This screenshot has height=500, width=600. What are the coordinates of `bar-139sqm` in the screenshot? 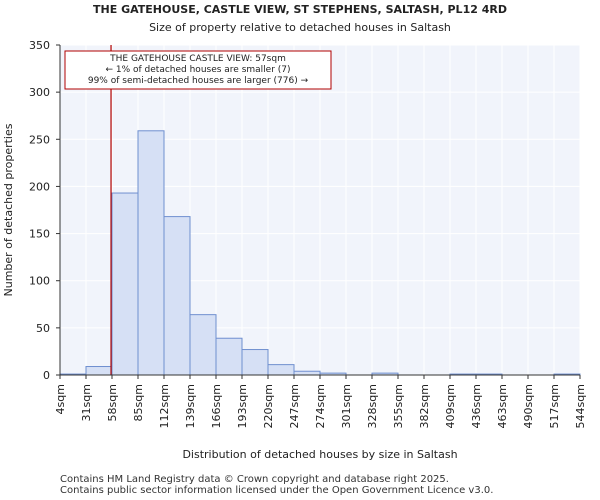 It's located at (203, 345).